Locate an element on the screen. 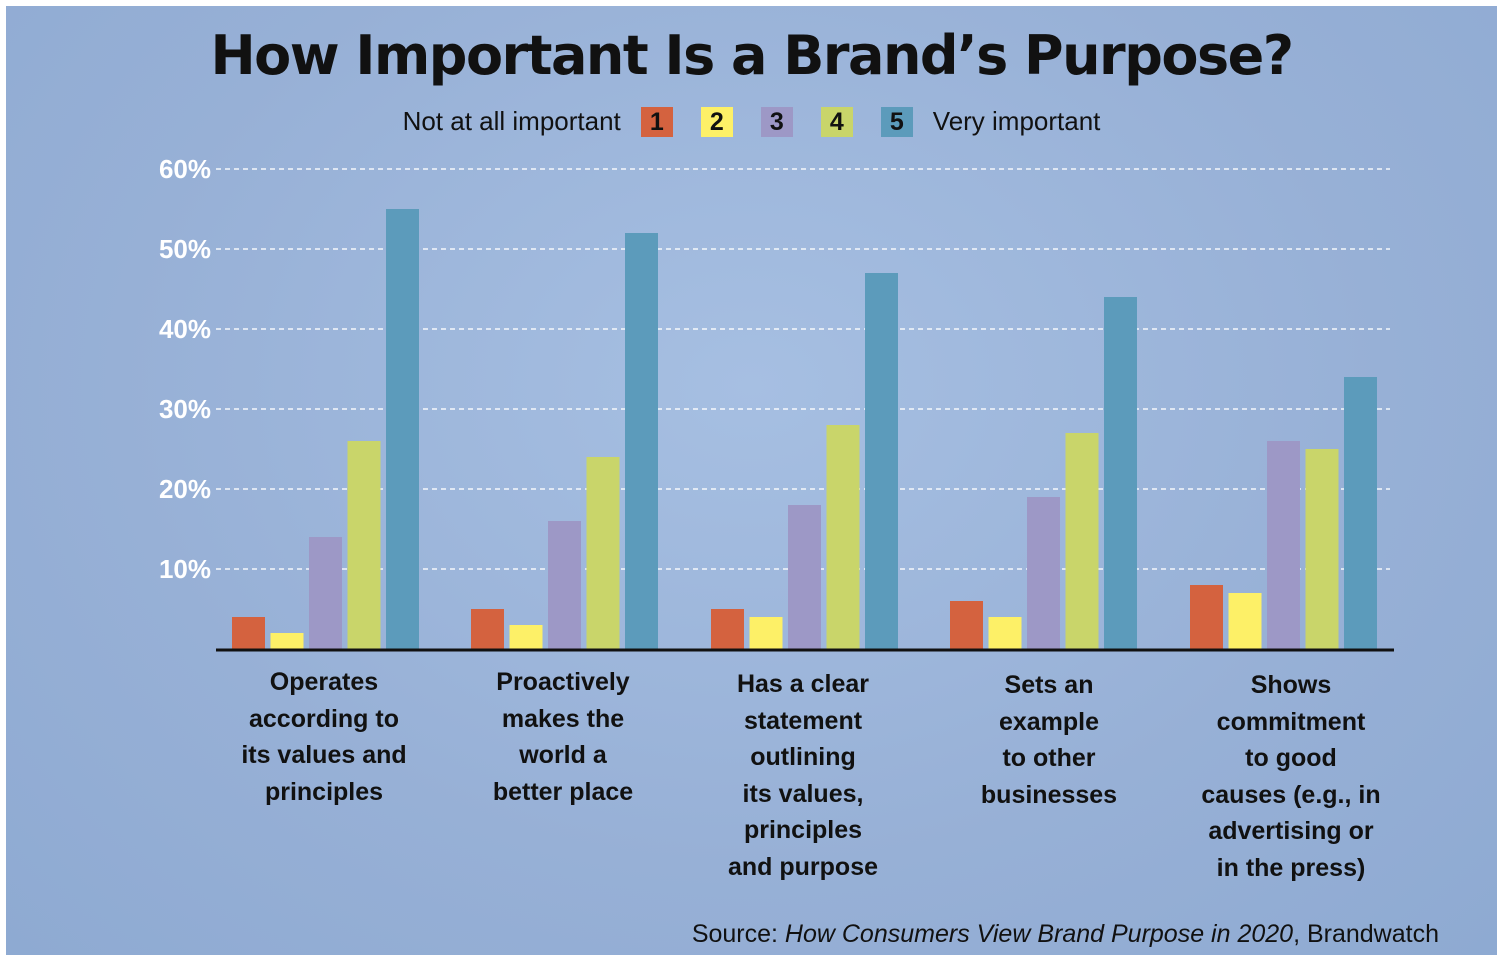 This screenshot has height=955, width=1497. legend-swatch-2: 2 is located at coordinates (716, 121).